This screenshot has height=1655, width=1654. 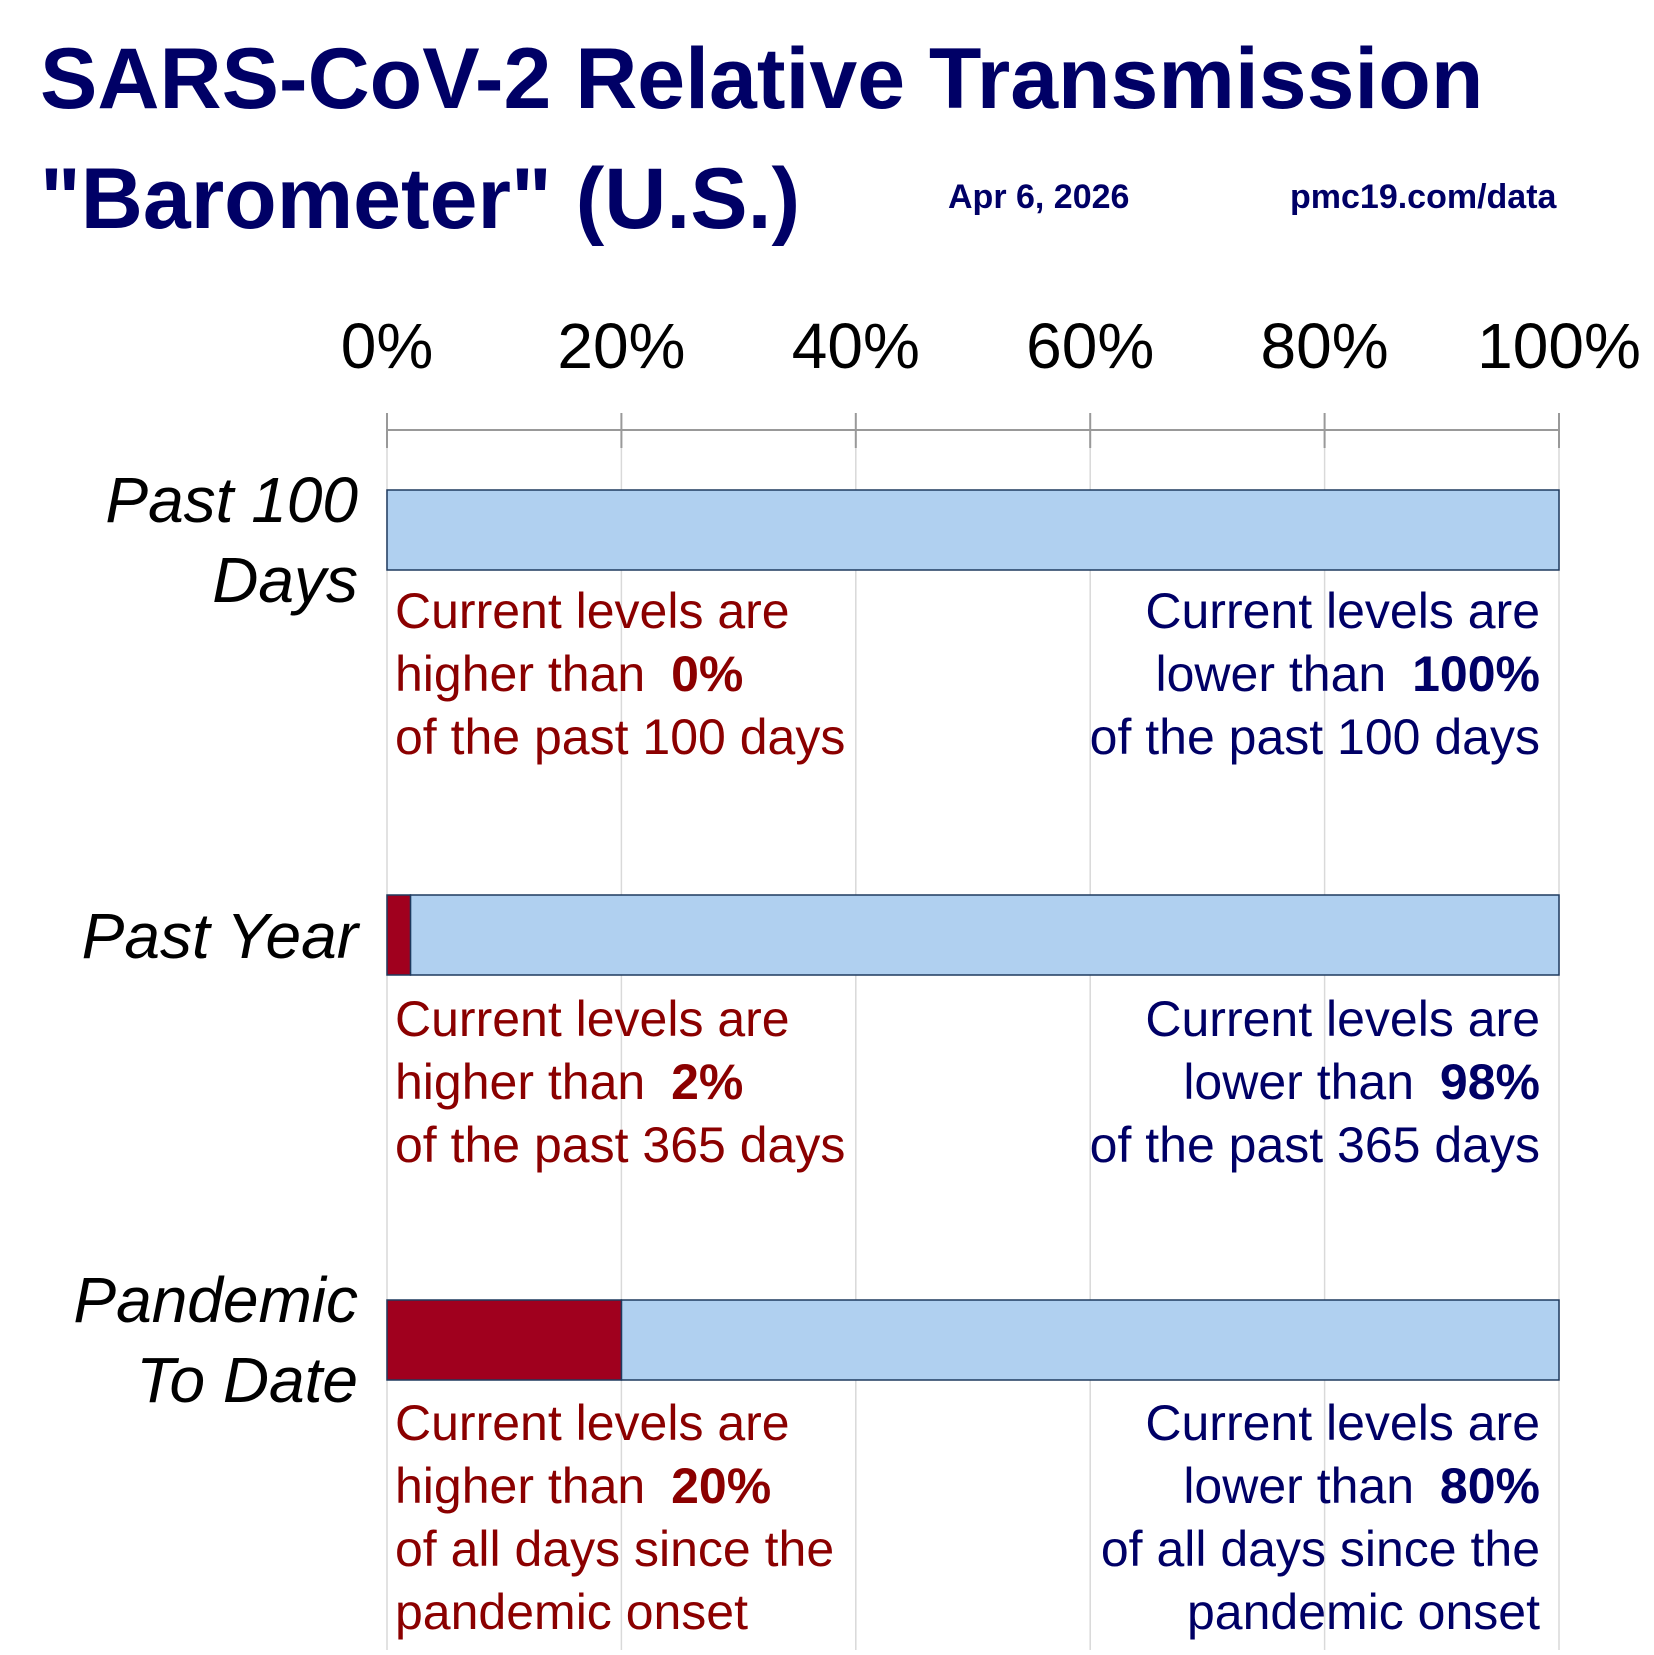 What do you see at coordinates (1278, 674) in the screenshot?
I see `lower-line-0-1: lower than` at bounding box center [1278, 674].